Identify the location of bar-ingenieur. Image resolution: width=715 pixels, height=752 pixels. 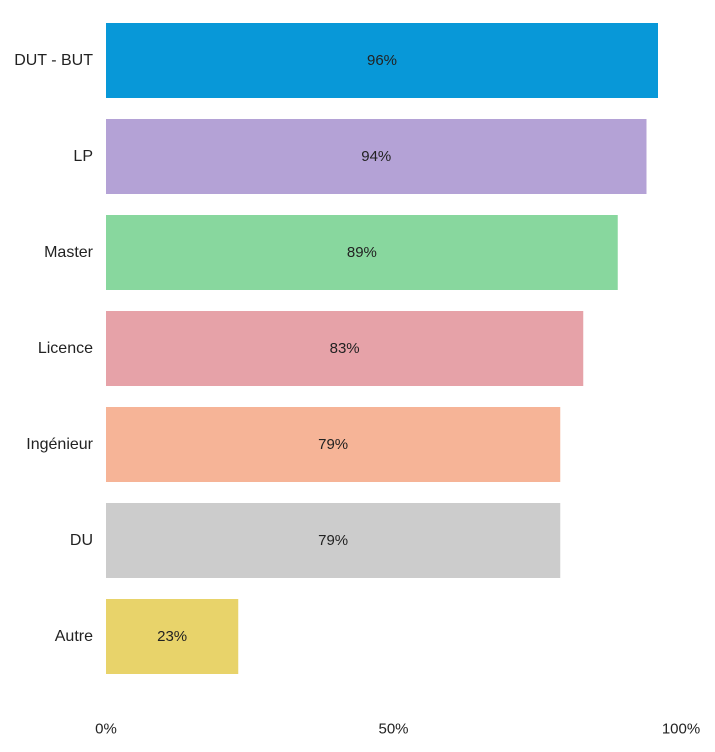
(333, 444).